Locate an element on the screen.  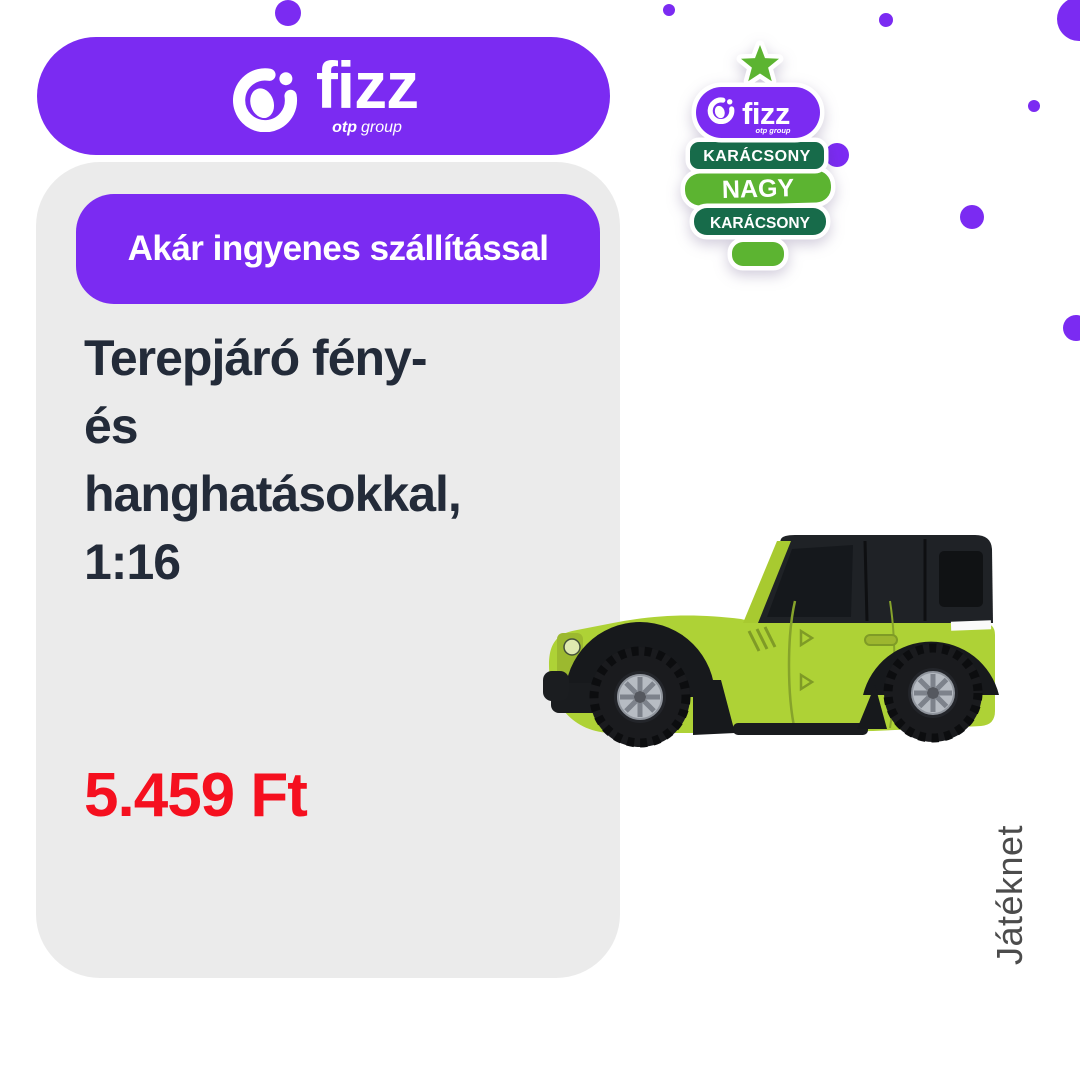
fizz-logo-icon is located at coordinates (265, 96).